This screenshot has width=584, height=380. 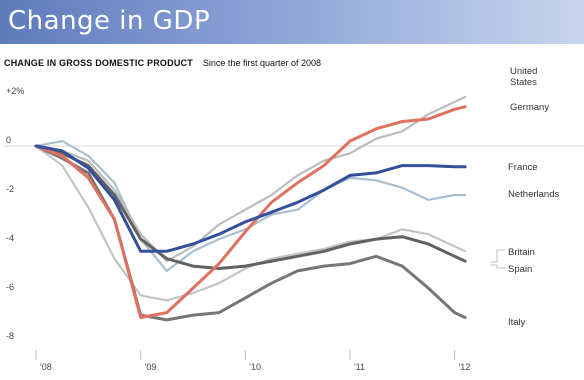 I want to click on y-tick-label: -6, so click(x=10, y=287).